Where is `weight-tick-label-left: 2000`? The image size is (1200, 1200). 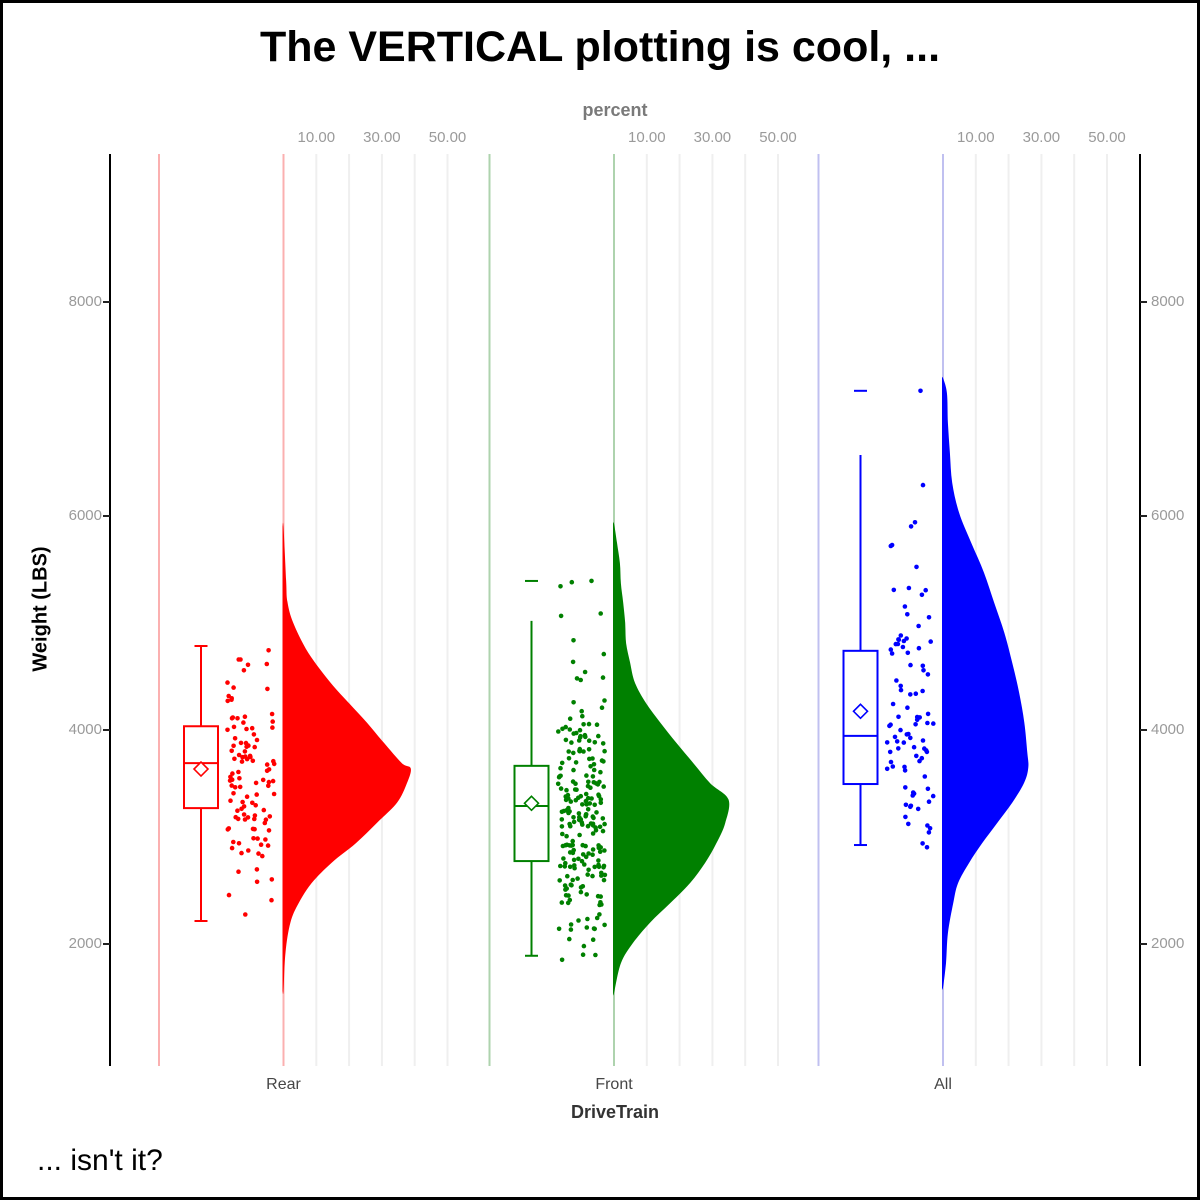
weight-tick-label-left: 2000 is located at coordinates (85, 943).